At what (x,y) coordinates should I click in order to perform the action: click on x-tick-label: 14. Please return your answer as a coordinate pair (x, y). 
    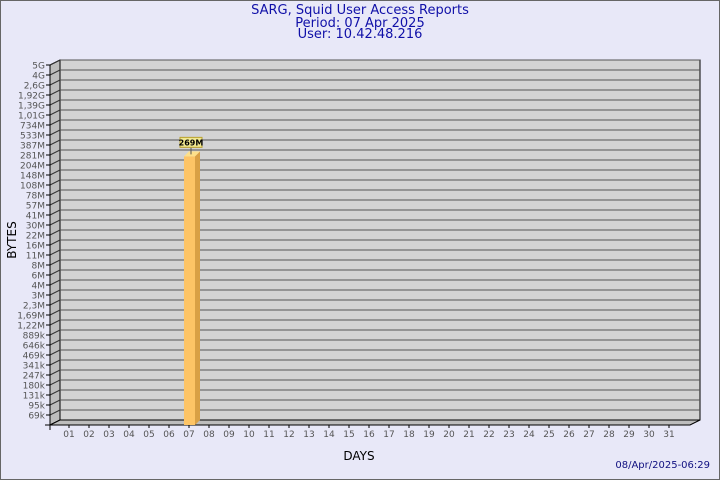
    Looking at the image, I should click on (329, 435).